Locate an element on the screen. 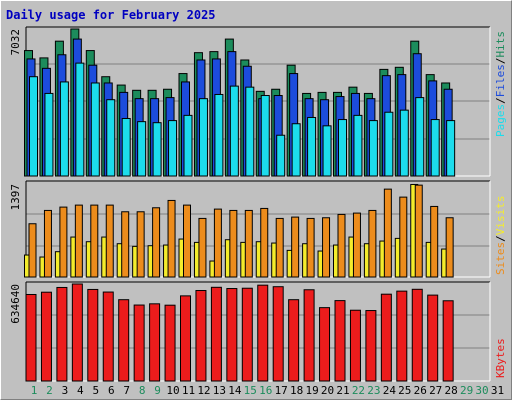 Image resolution: width=512 pixels, height=400 pixels. day-label-31: 31 is located at coordinates (497, 390).